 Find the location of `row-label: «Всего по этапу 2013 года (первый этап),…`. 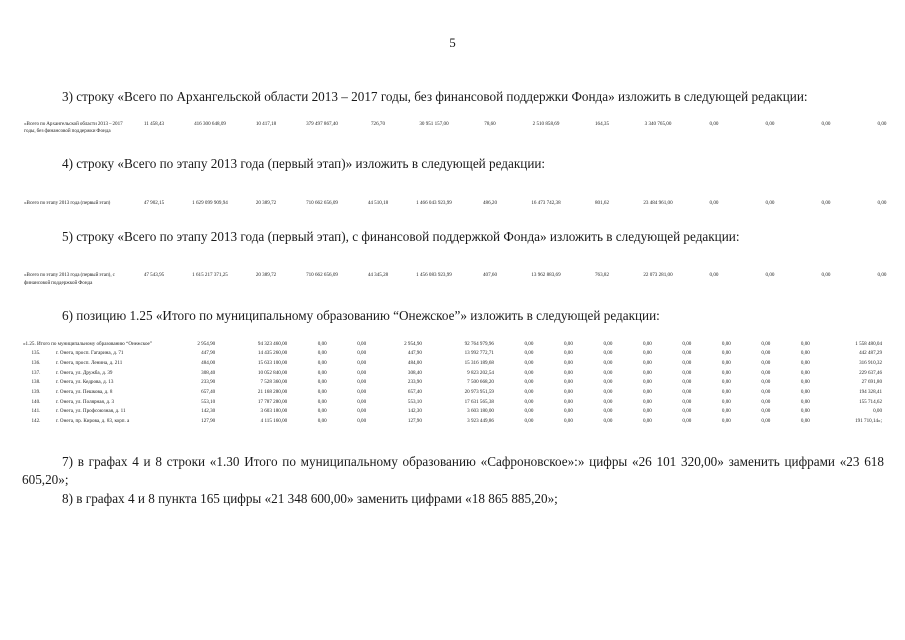

row-label: «Всего по этапу 2013 года (первый этап),… is located at coordinates (69, 279).